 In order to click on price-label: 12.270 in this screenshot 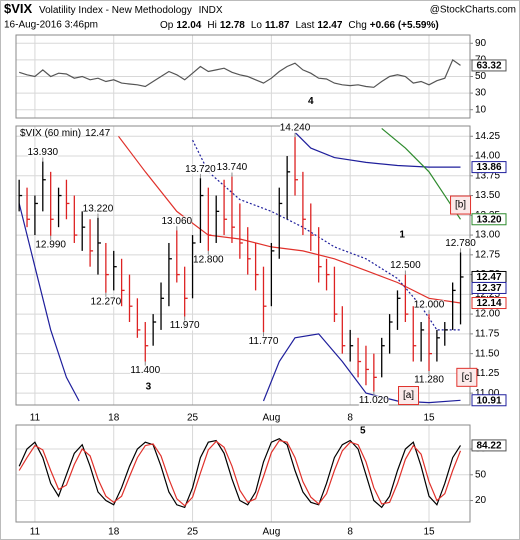, I will do `click(106, 301)`.